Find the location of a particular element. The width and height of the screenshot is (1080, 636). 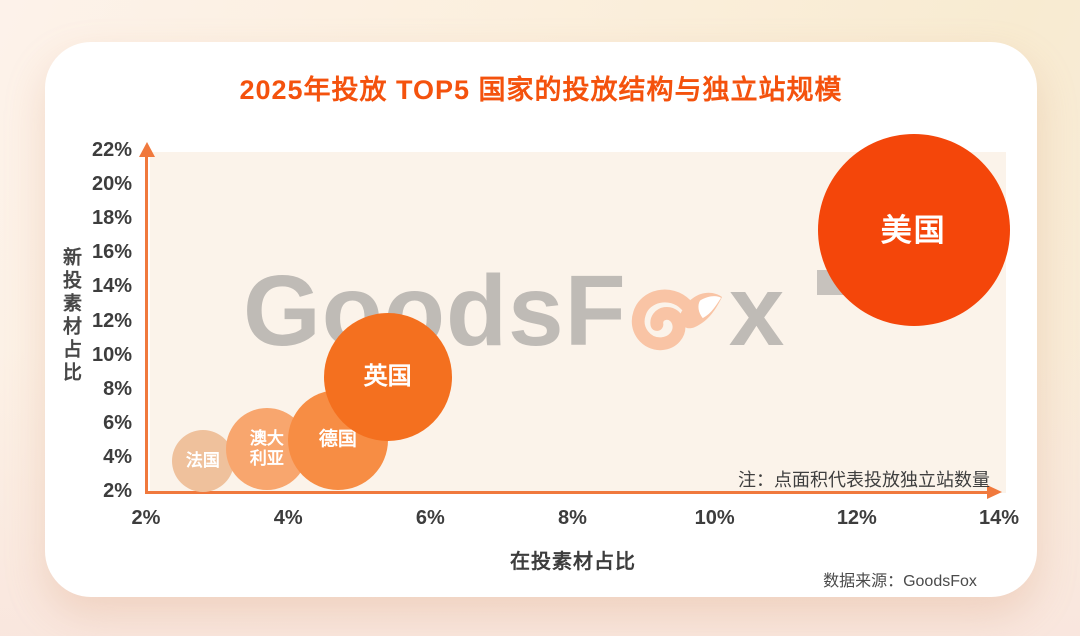

y-tick-label: 18% is located at coordinates (111, 218).